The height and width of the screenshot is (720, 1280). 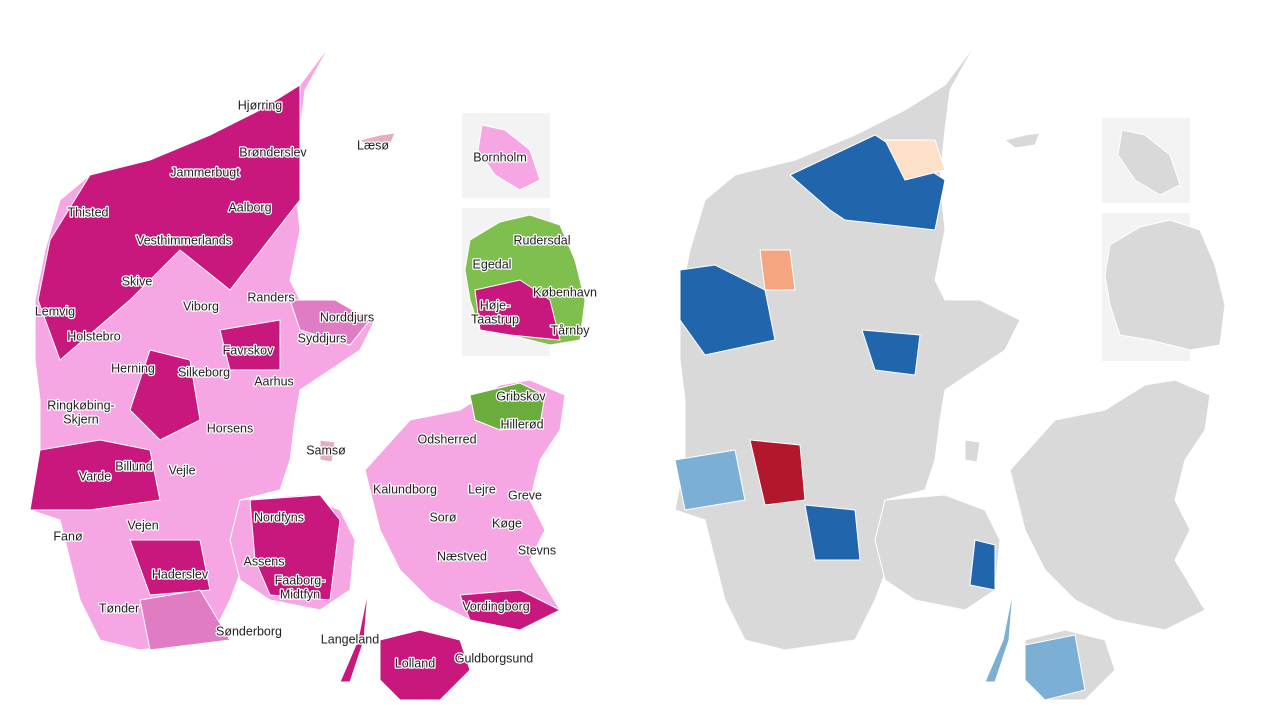 I want to click on municipality-label: Vordingborg, so click(x=495, y=606).